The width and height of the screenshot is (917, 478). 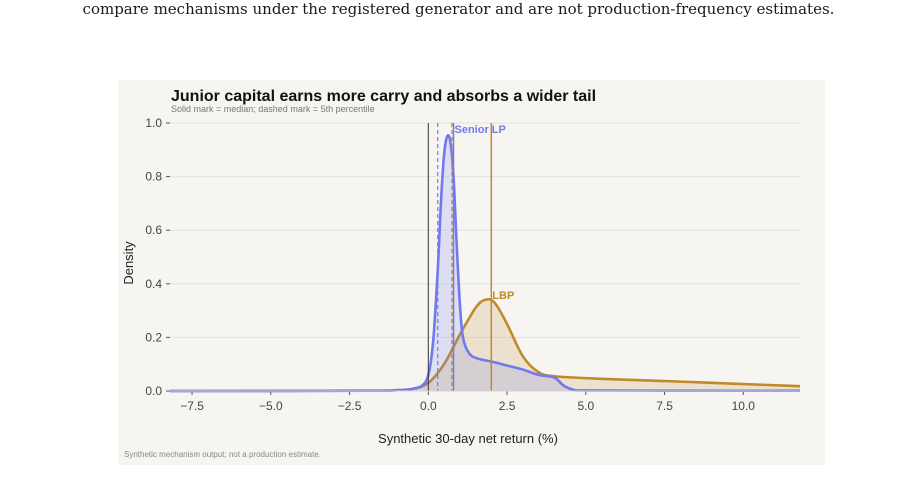 I want to click on y-axis-label: Density, so click(x=128, y=263).